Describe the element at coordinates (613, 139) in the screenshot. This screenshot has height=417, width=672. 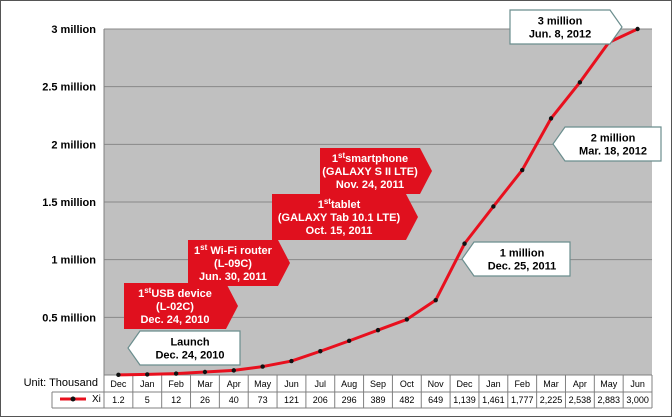
I see `callout-text: 2 million` at that location.